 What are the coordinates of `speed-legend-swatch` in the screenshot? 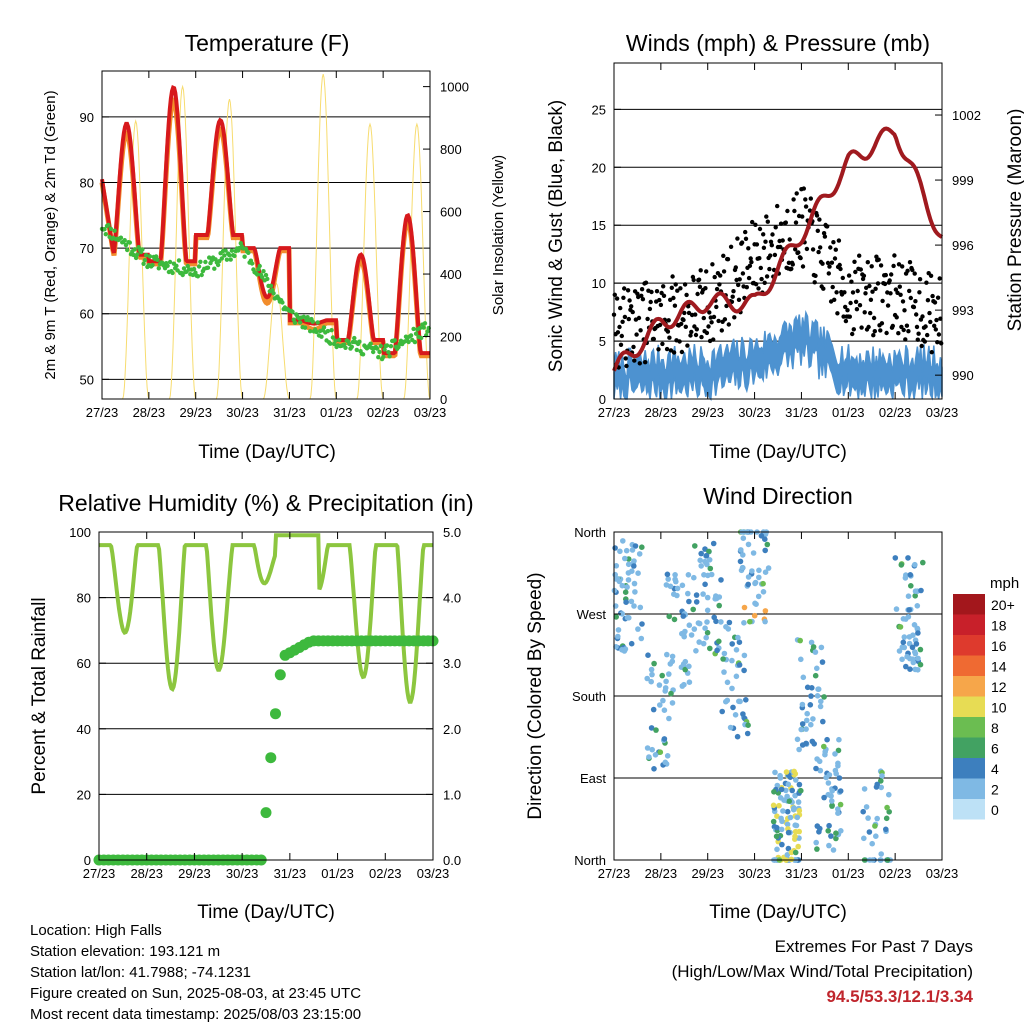 It's located at (969, 645).